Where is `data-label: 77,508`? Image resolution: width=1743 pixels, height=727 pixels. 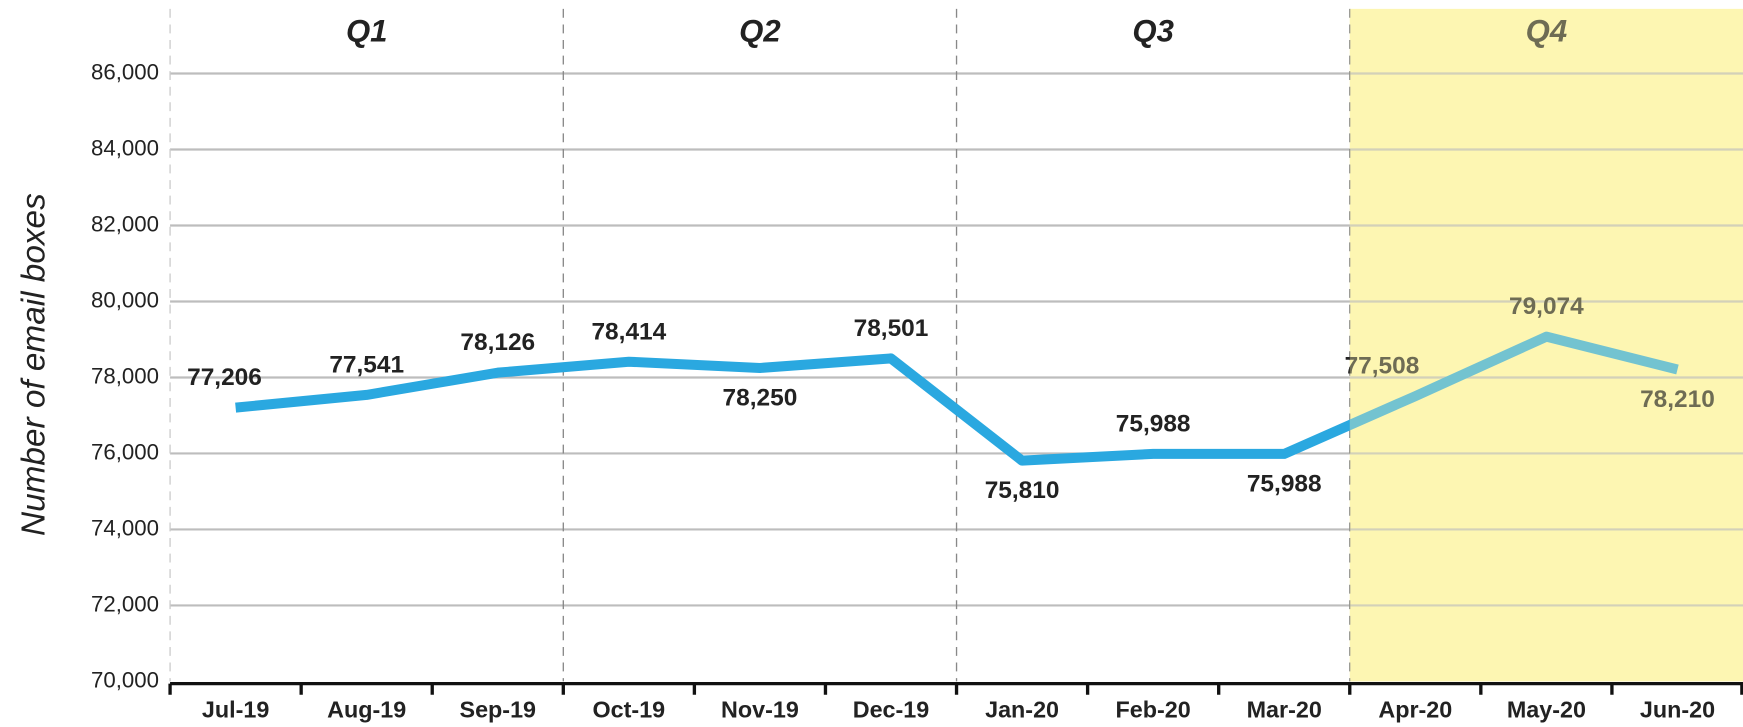
data-label: 77,508 is located at coordinates (1382, 366).